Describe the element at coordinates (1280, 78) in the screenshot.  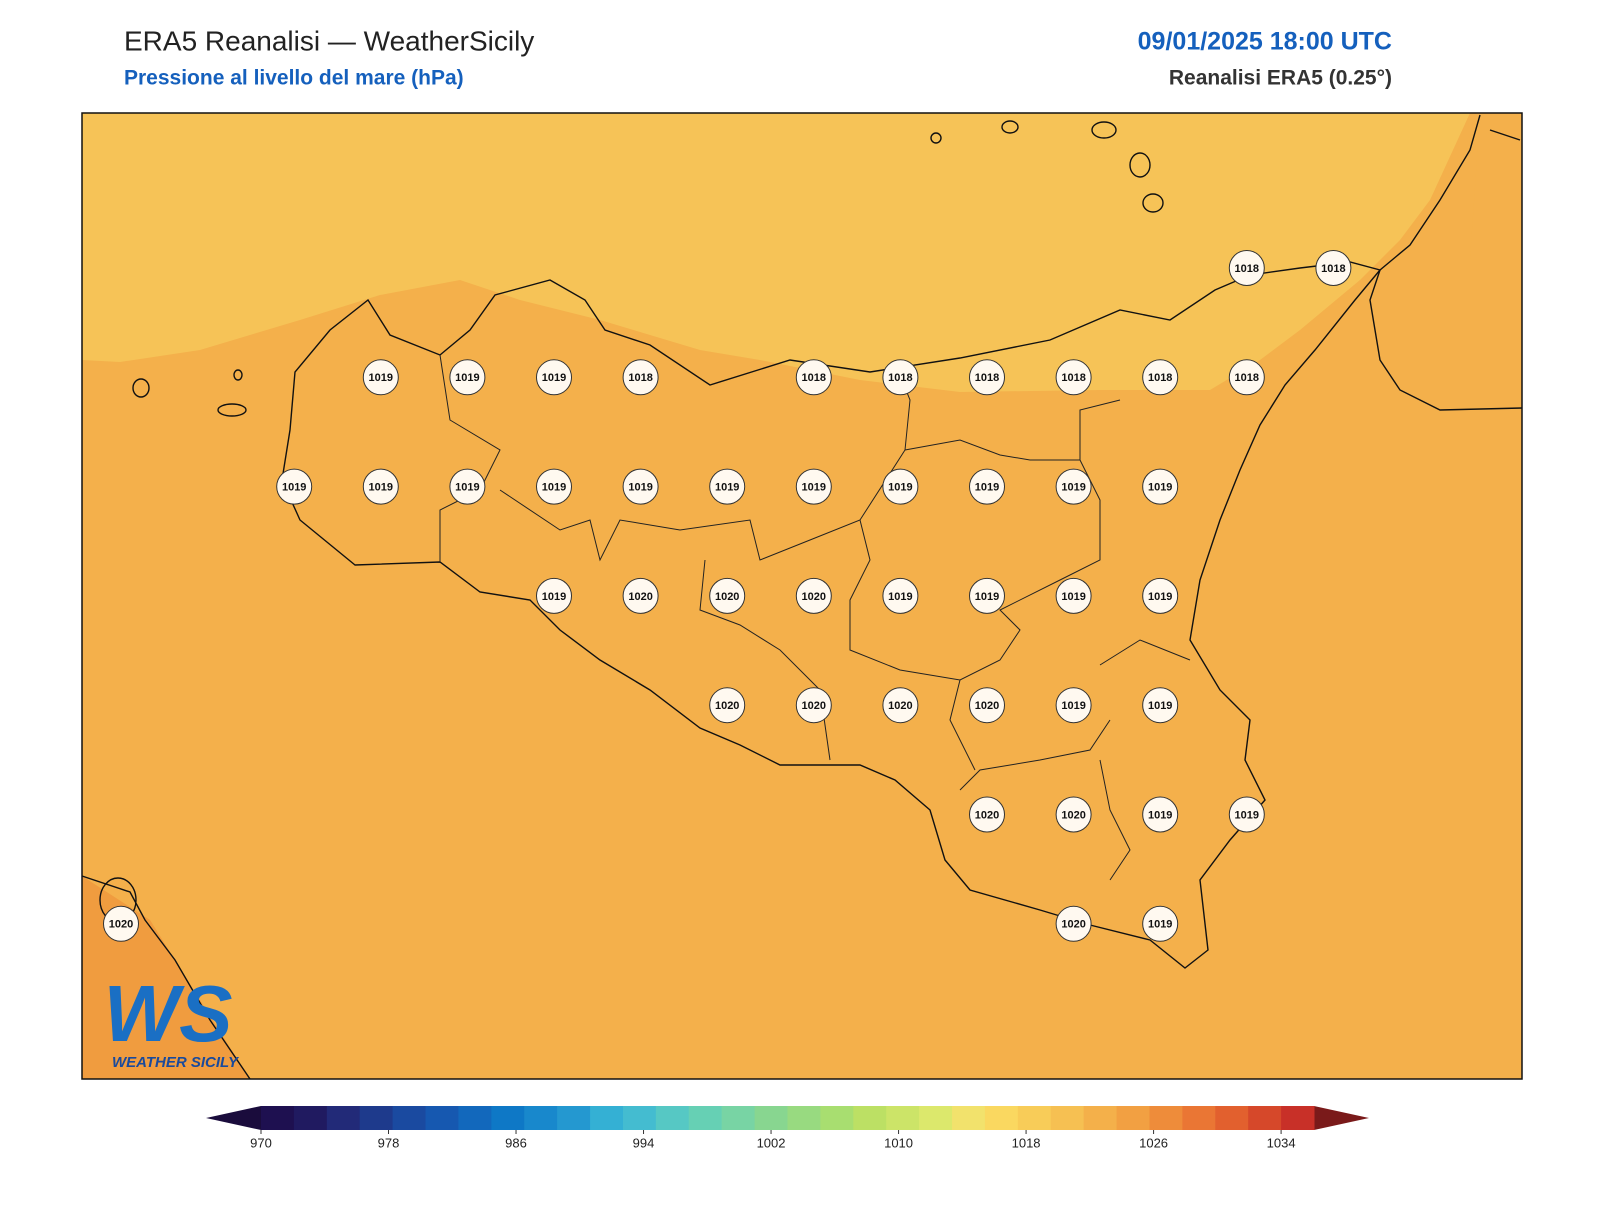
I see `source: Reanalisi ERA5 (0.25°)` at that location.